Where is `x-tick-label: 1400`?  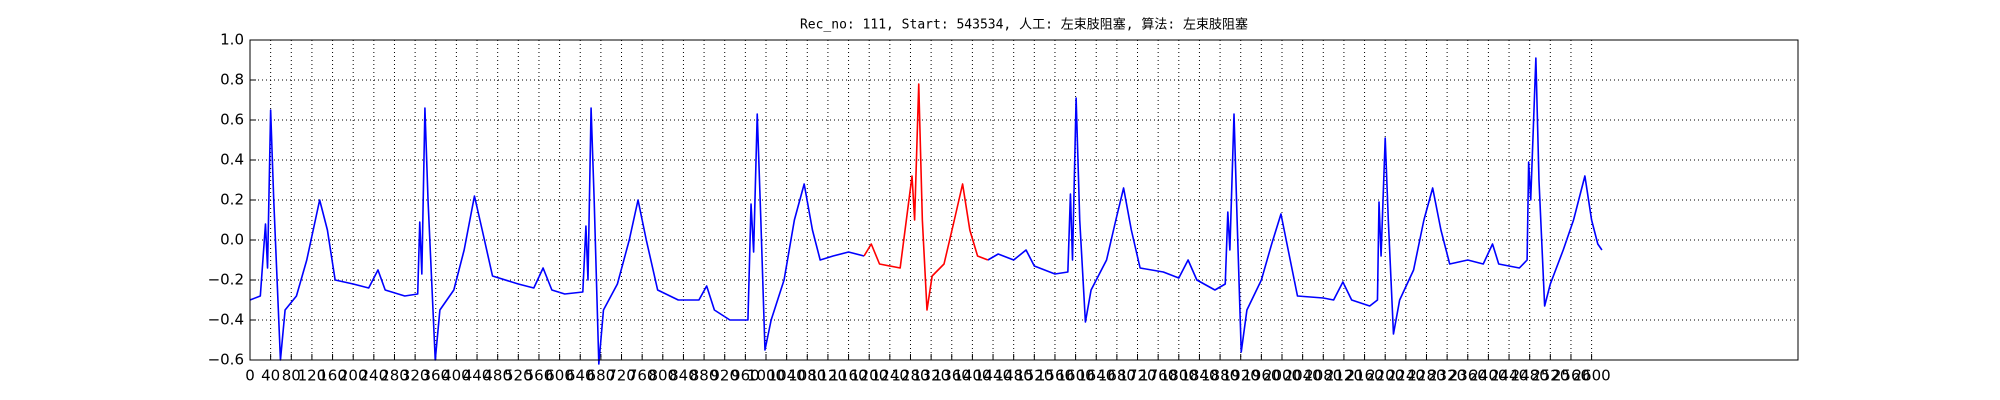 x-tick-label: 1400 is located at coordinates (972, 376).